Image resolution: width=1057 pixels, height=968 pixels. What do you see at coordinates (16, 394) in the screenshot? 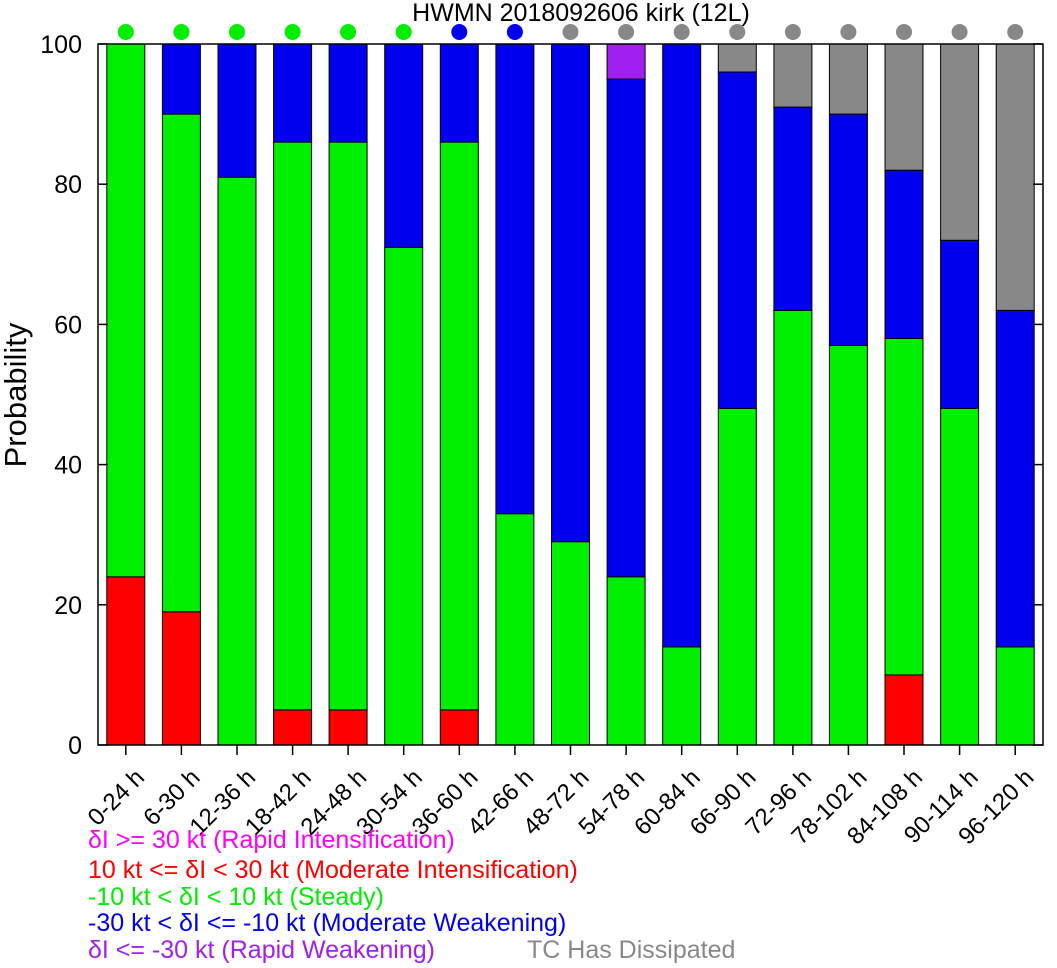
I see `y-axis-label: Probability` at bounding box center [16, 394].